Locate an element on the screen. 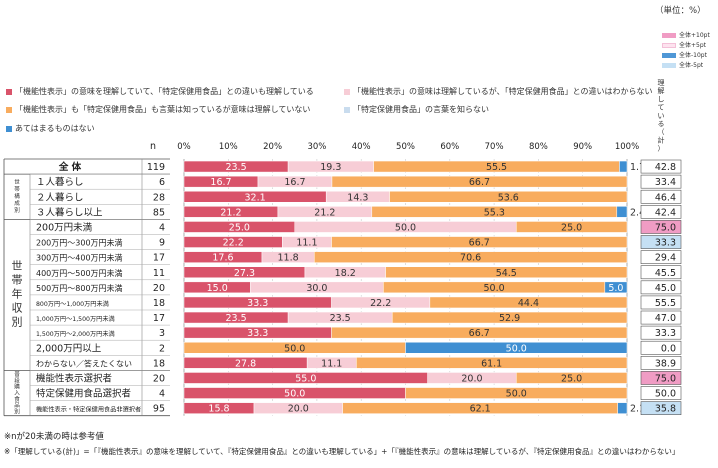 The image size is (718, 468). total-value: 42.4 is located at coordinates (665, 212).